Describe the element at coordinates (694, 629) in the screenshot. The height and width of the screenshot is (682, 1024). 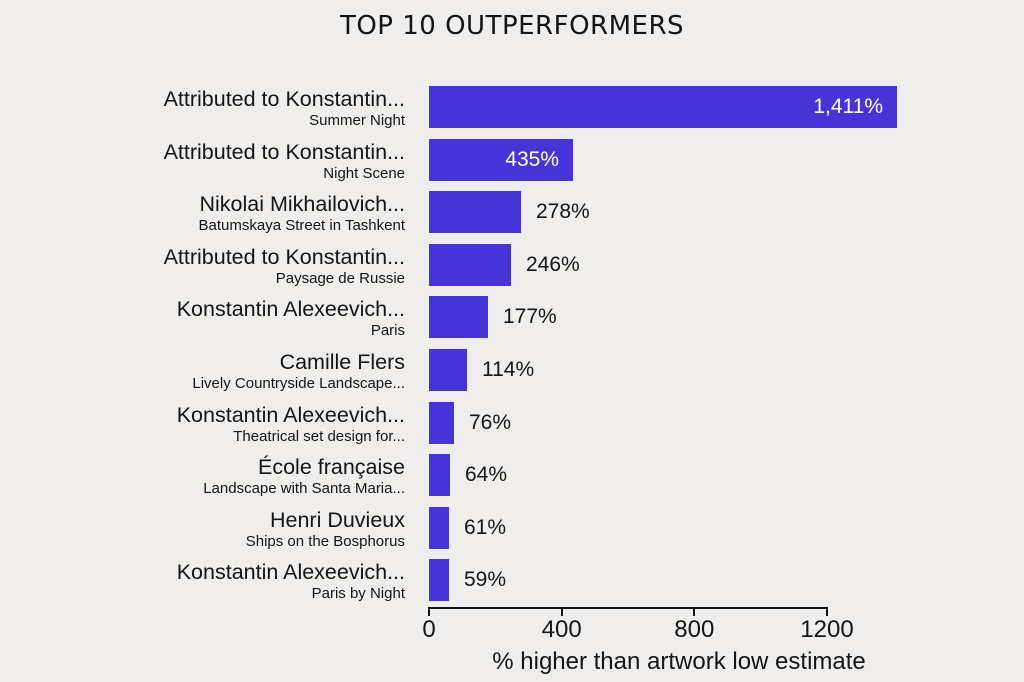
I see `x-tick-label: 800` at that location.